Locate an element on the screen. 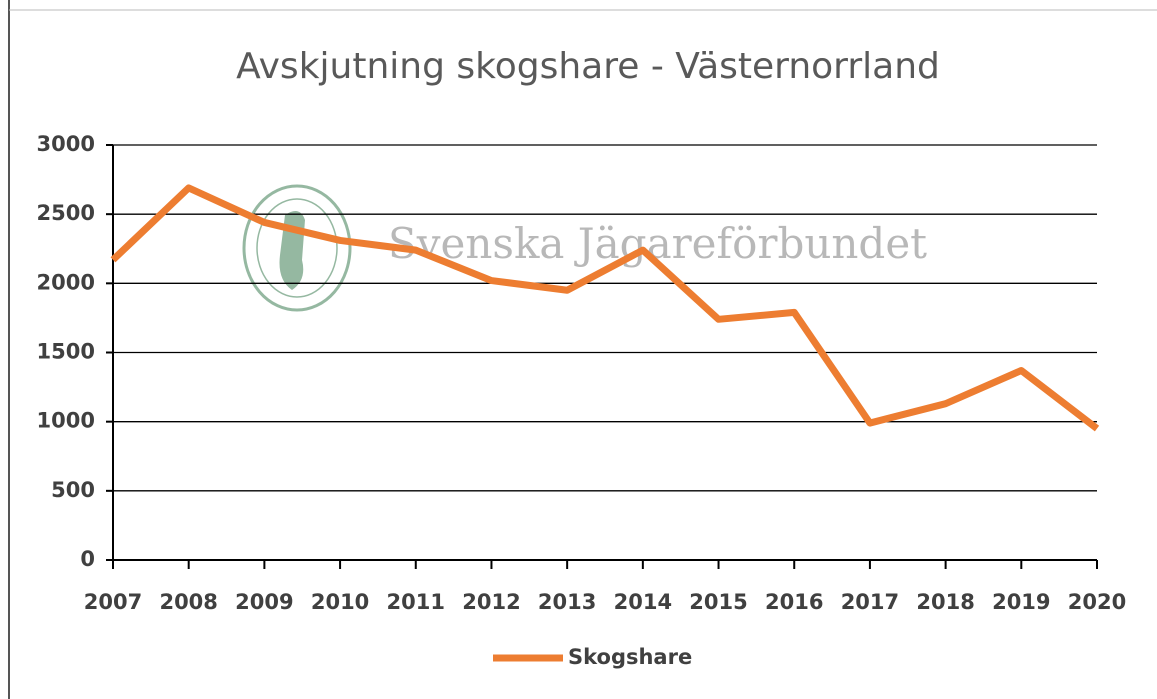  x-tick-label: 2020 is located at coordinates (1097, 602).